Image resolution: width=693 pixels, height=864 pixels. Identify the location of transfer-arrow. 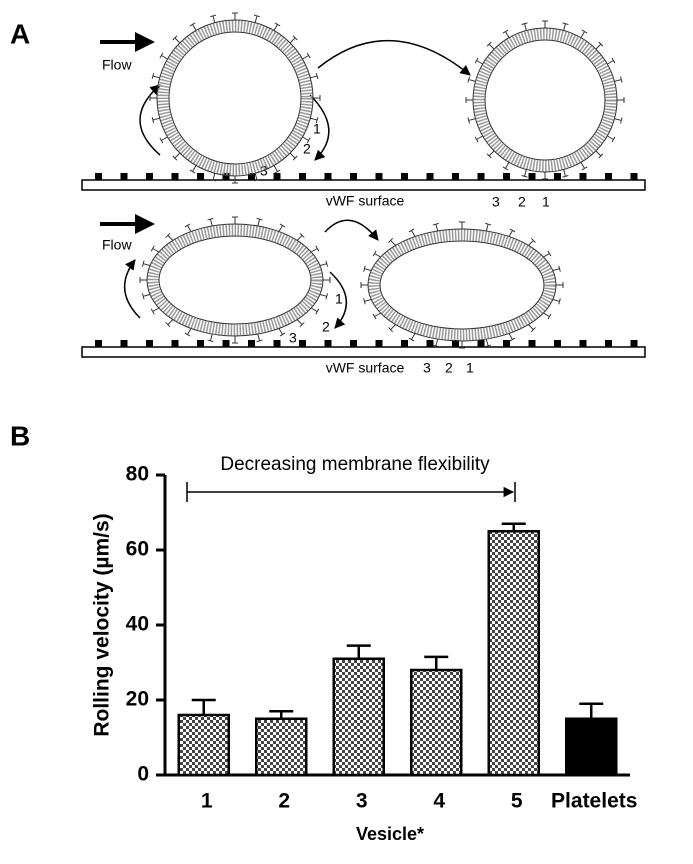
(394, 58).